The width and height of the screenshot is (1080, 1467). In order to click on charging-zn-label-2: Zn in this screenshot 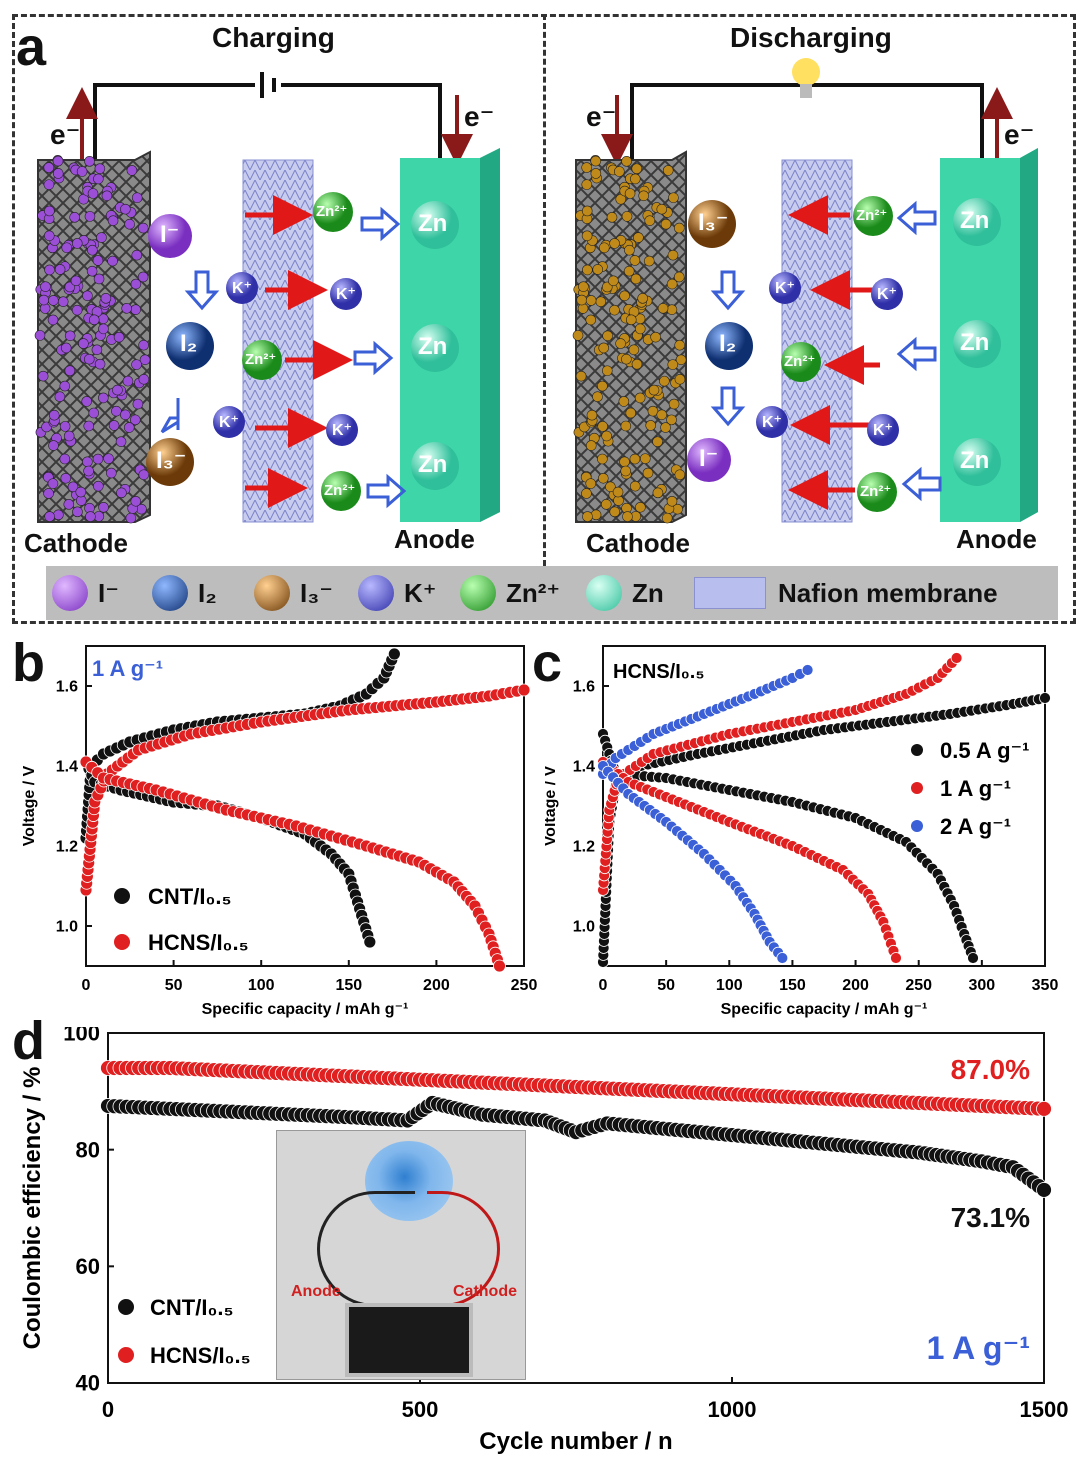, I will do `click(433, 346)`.